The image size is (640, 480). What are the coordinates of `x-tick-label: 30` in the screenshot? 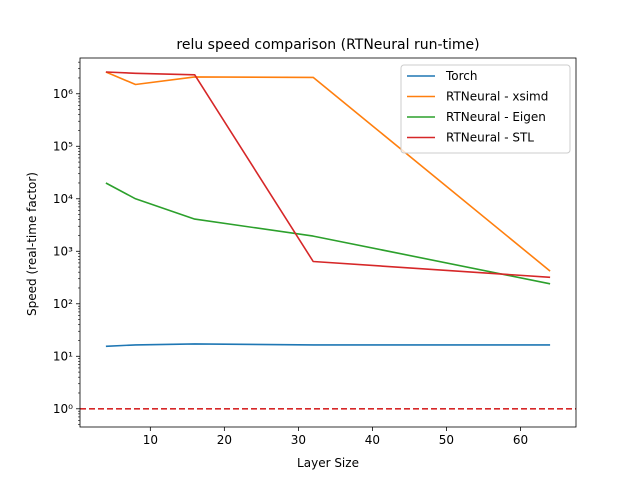 It's located at (298, 440).